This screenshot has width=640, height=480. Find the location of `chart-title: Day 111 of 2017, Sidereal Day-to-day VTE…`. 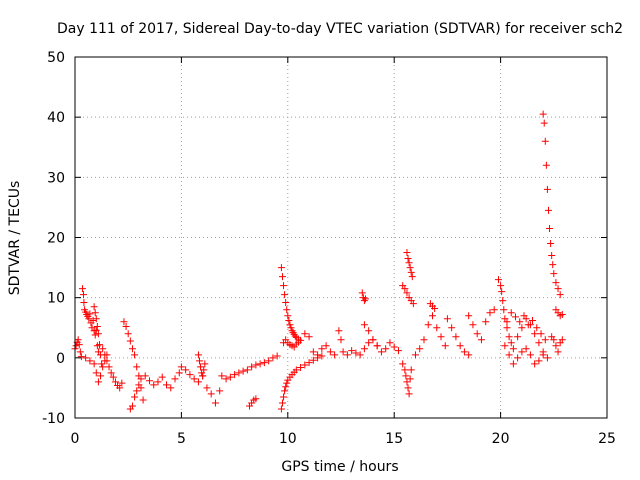

chart-title: Day 111 of 2017, Sidereal Day-to-day VTE… is located at coordinates (340, 29).